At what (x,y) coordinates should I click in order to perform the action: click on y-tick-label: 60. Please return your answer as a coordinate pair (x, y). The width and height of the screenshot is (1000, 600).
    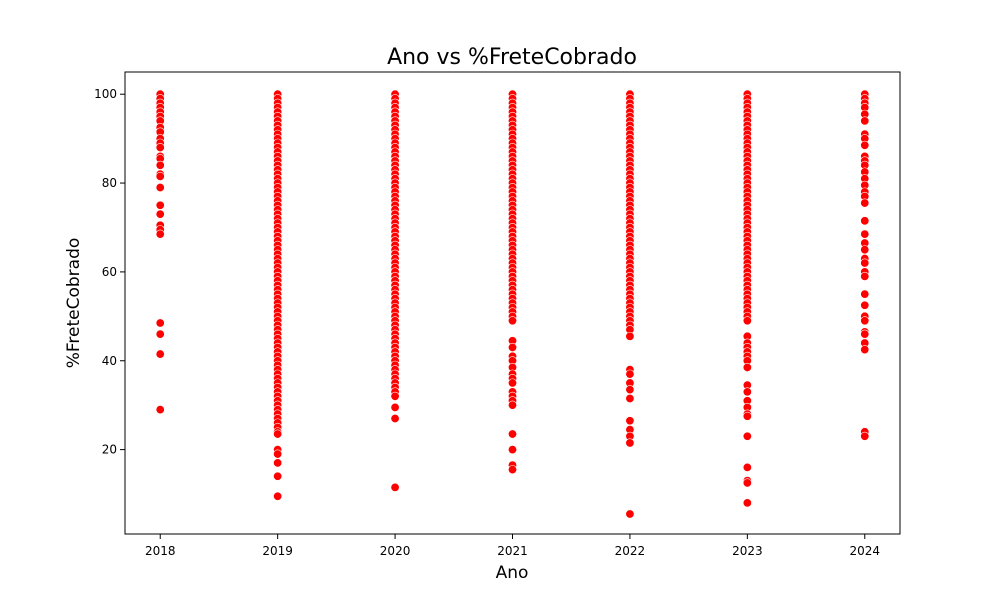
    Looking at the image, I should click on (109, 272).